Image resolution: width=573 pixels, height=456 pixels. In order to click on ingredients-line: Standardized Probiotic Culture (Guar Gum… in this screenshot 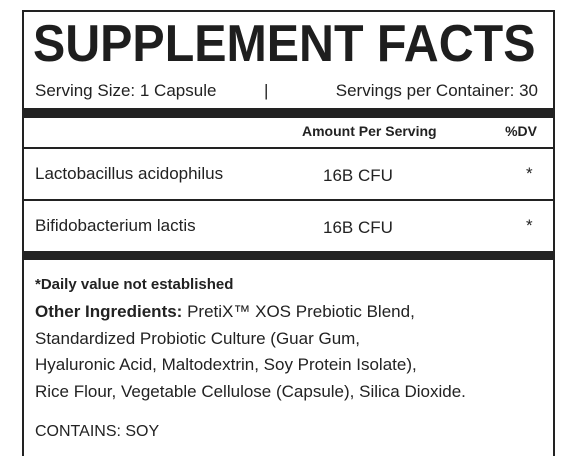, I will do `click(198, 338)`.